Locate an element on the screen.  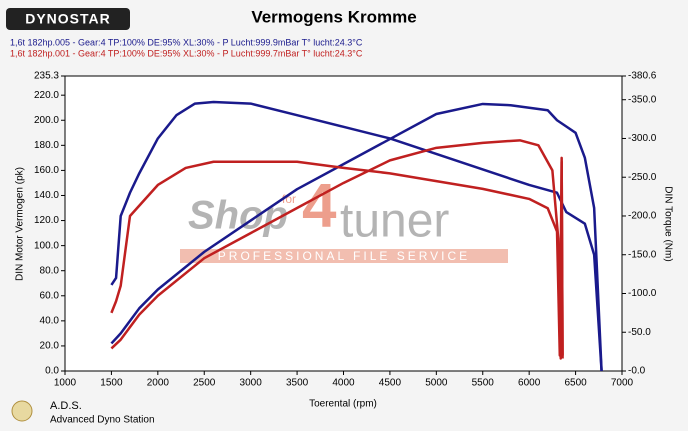
x-tick-label: 7000 is located at coordinates (622, 383).